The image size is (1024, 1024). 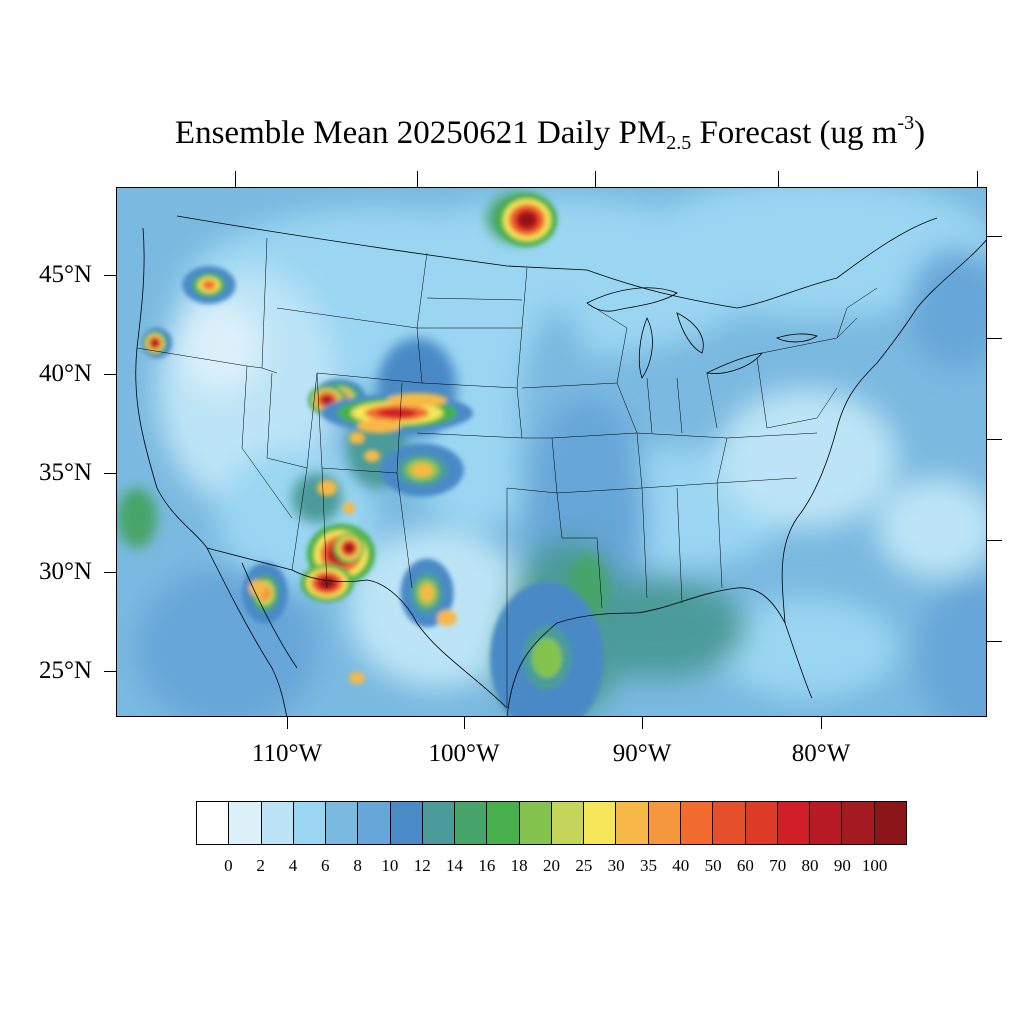 What do you see at coordinates (357, 628) in the screenshot?
I see `mexico-border` at bounding box center [357, 628].